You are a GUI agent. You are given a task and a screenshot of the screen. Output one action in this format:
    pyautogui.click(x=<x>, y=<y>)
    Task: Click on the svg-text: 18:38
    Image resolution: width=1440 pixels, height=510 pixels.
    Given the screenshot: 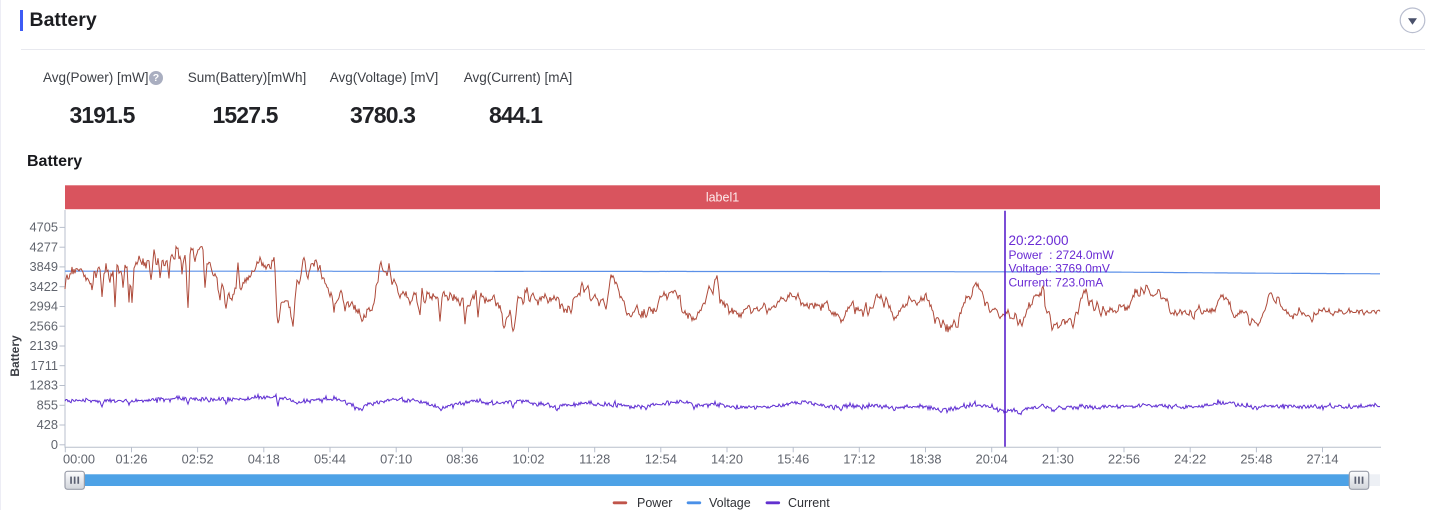 What is the action you would take?
    pyautogui.click(x=925, y=459)
    